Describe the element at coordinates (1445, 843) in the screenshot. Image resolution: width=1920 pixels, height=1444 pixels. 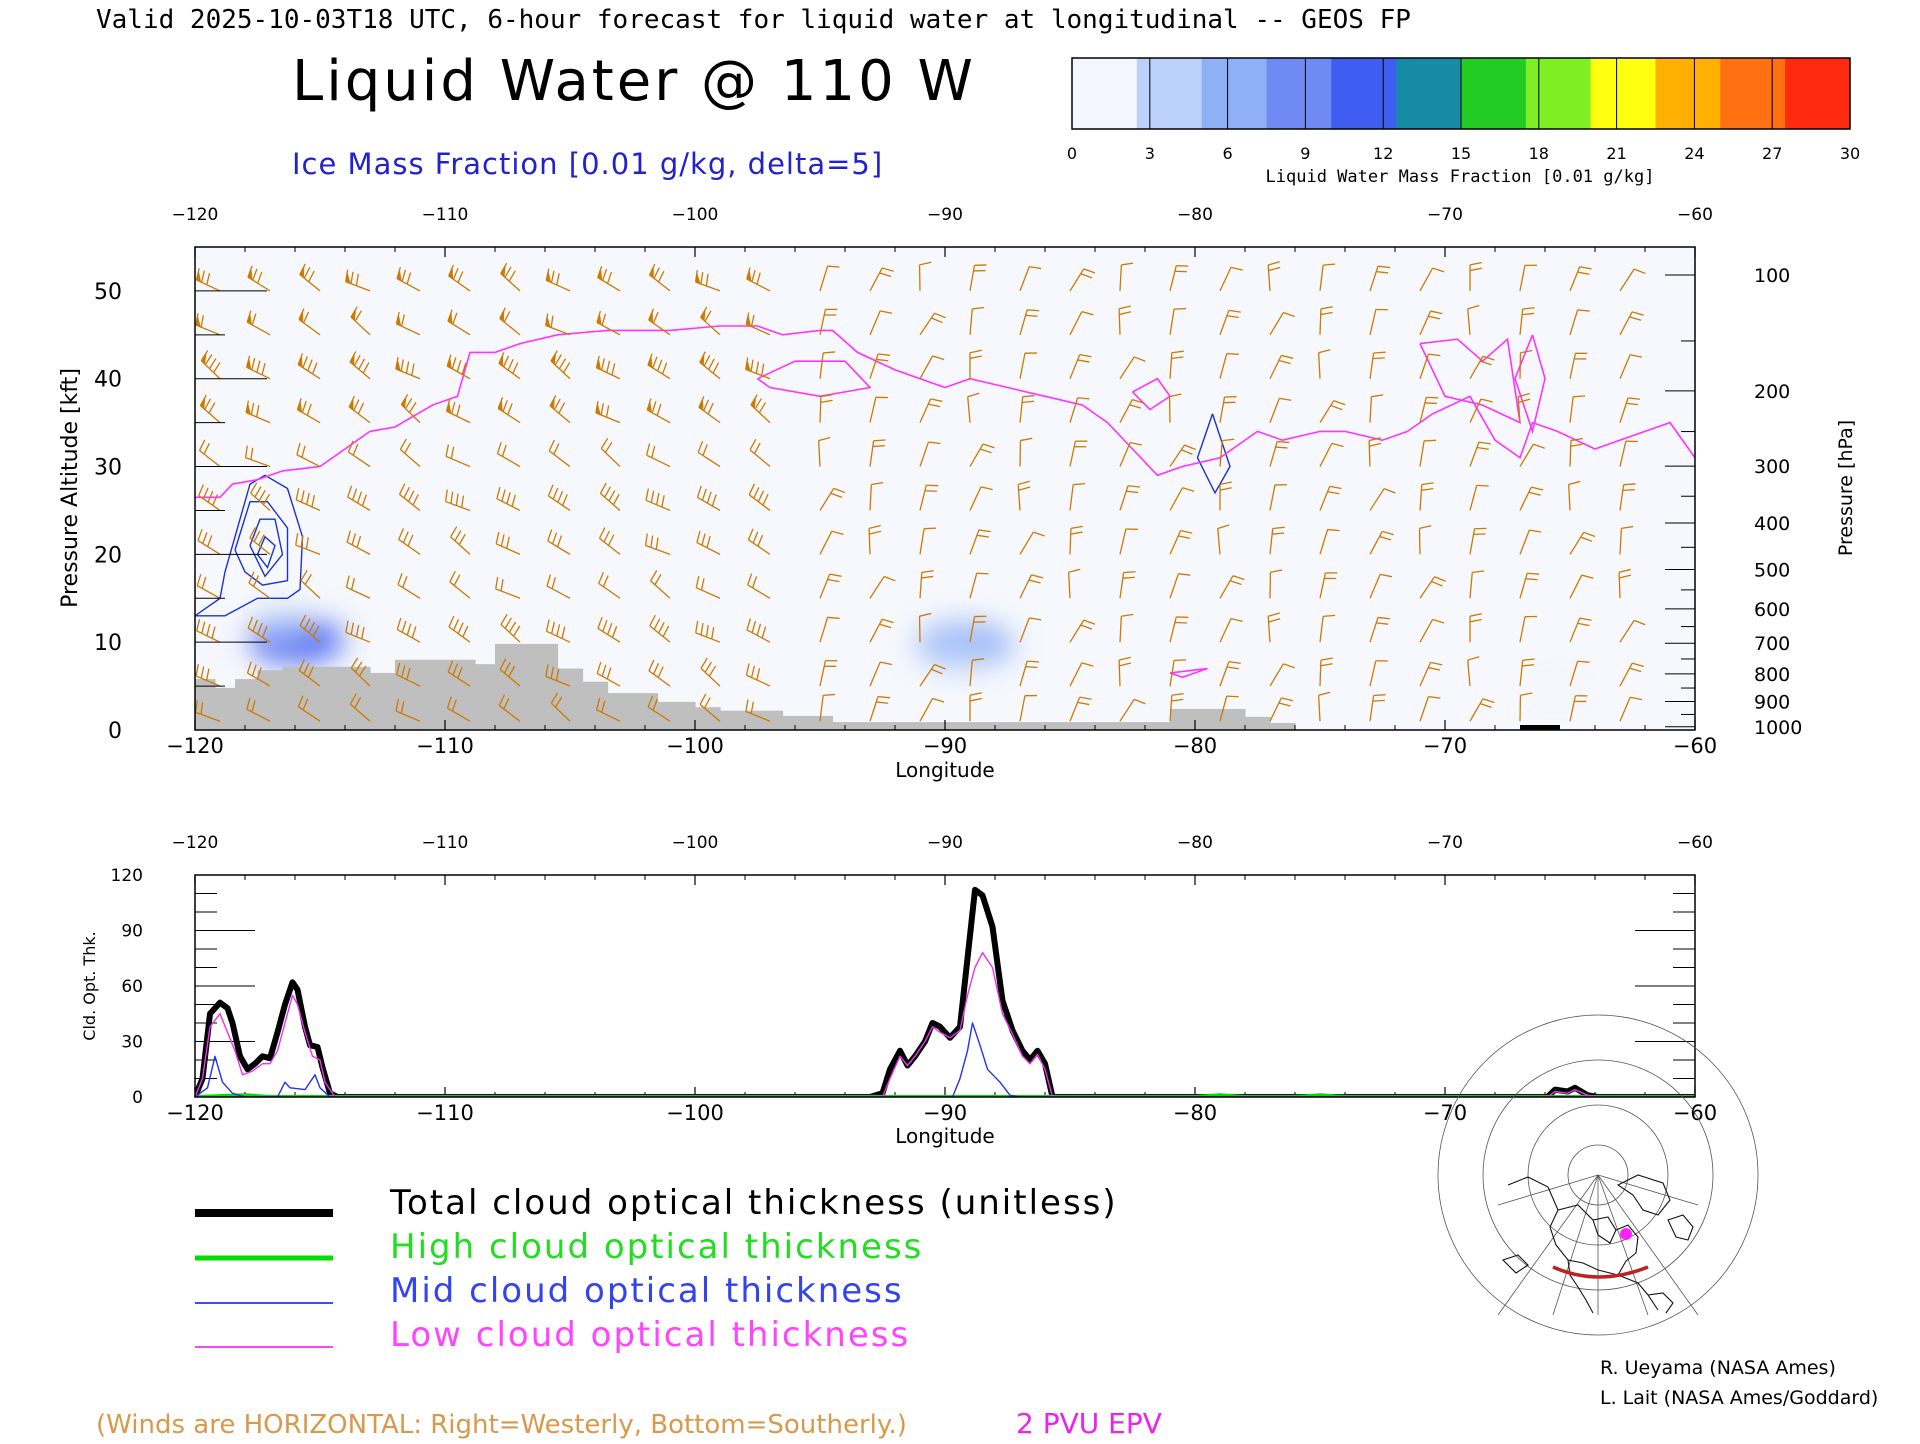
I see `bottom-x-top-tick-label: −70` at that location.